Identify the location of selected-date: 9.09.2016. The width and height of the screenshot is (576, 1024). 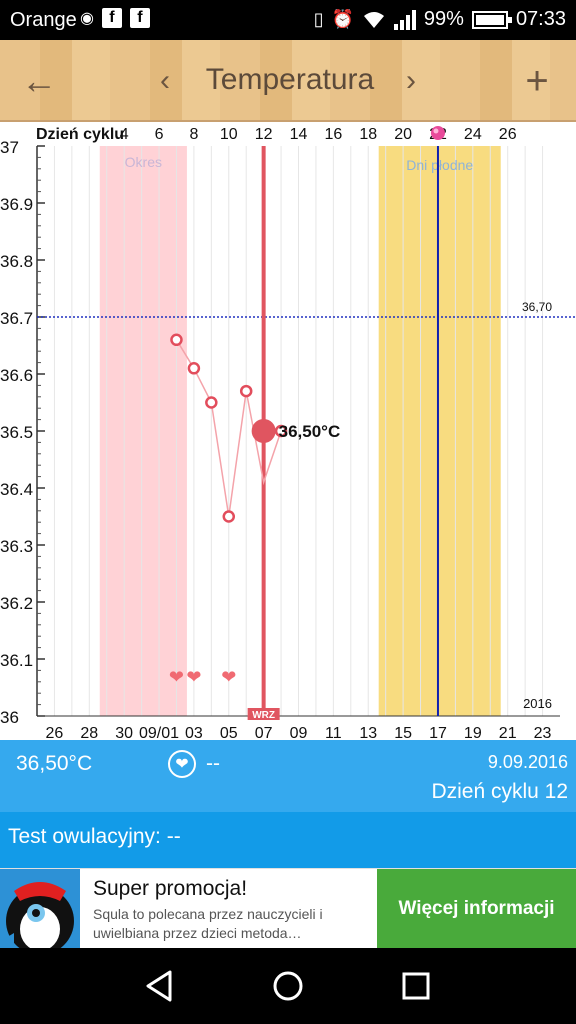
(527, 762).